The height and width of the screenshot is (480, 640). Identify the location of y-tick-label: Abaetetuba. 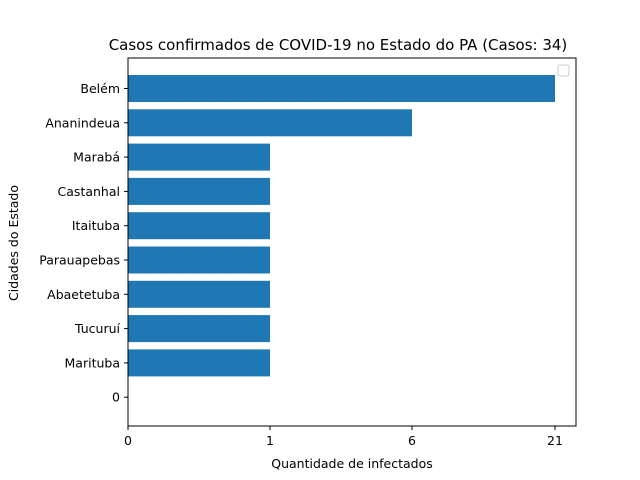
(83, 294).